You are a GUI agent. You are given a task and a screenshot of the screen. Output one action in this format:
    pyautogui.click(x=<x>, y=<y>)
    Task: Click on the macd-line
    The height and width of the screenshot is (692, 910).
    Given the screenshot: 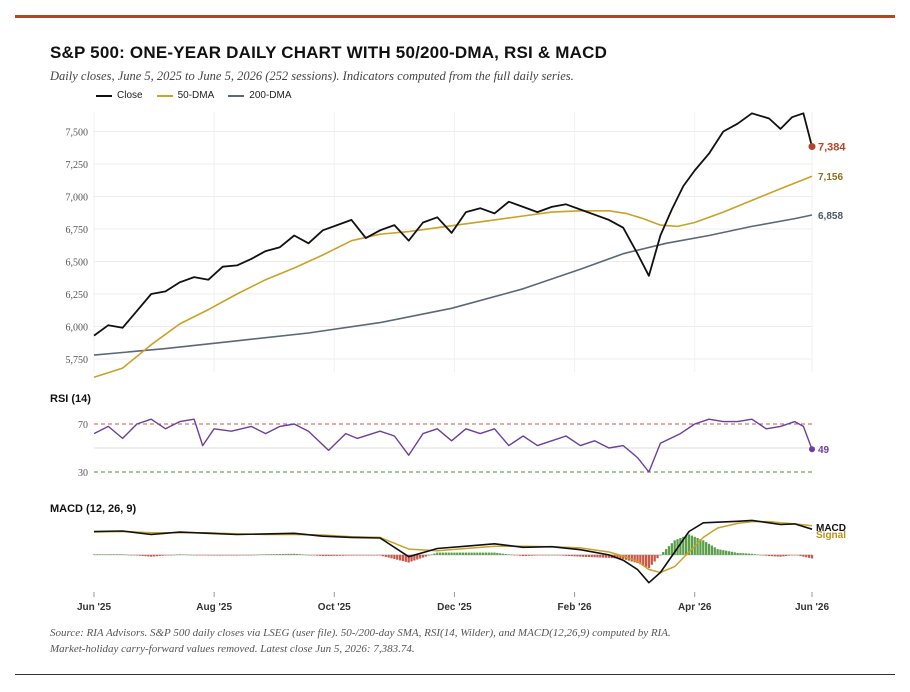 What is the action you would take?
    pyautogui.click(x=453, y=551)
    